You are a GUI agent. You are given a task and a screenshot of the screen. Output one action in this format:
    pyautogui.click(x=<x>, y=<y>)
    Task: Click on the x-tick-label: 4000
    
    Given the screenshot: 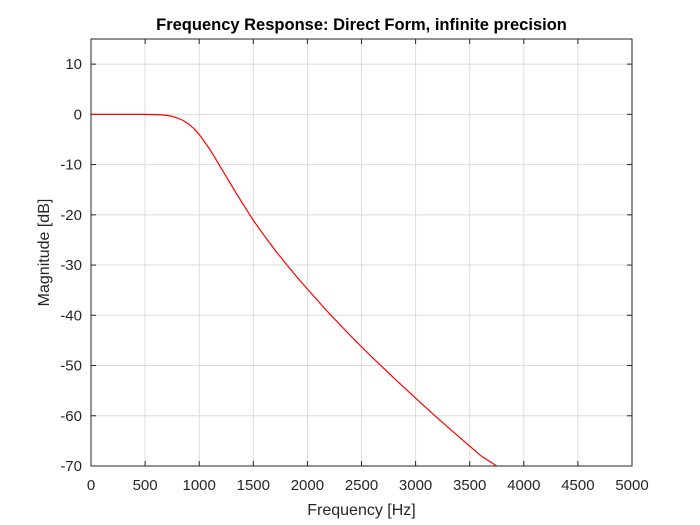 What is the action you would take?
    pyautogui.click(x=523, y=485)
    